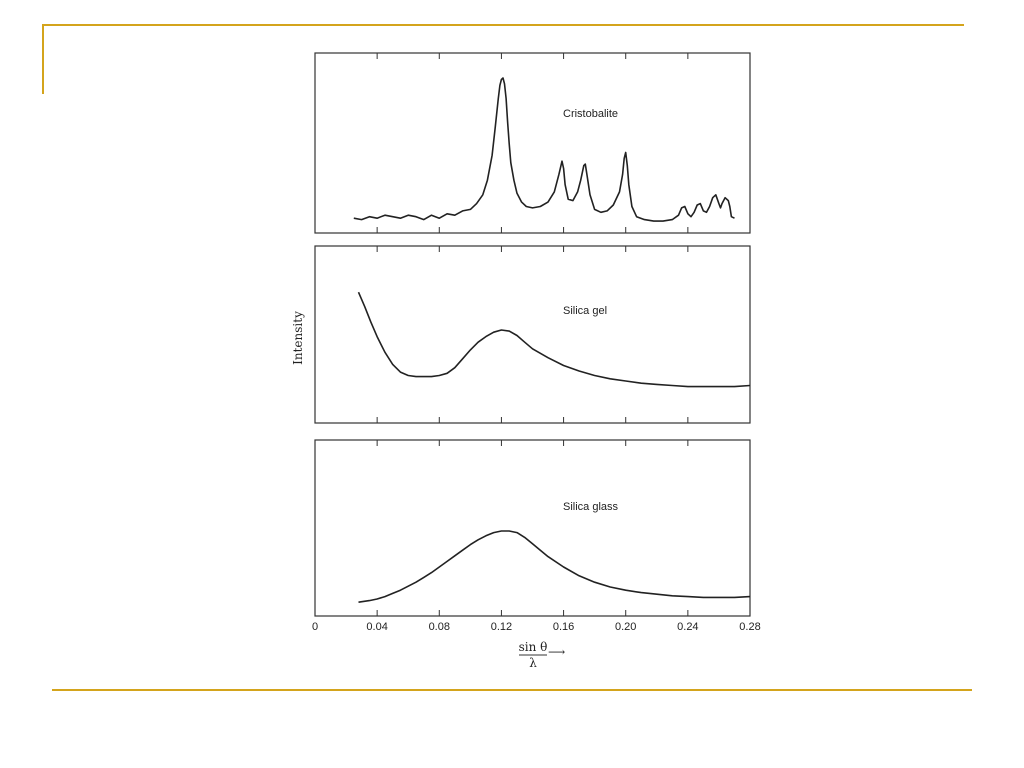  I want to click on series-line-cristobalite, so click(544, 149).